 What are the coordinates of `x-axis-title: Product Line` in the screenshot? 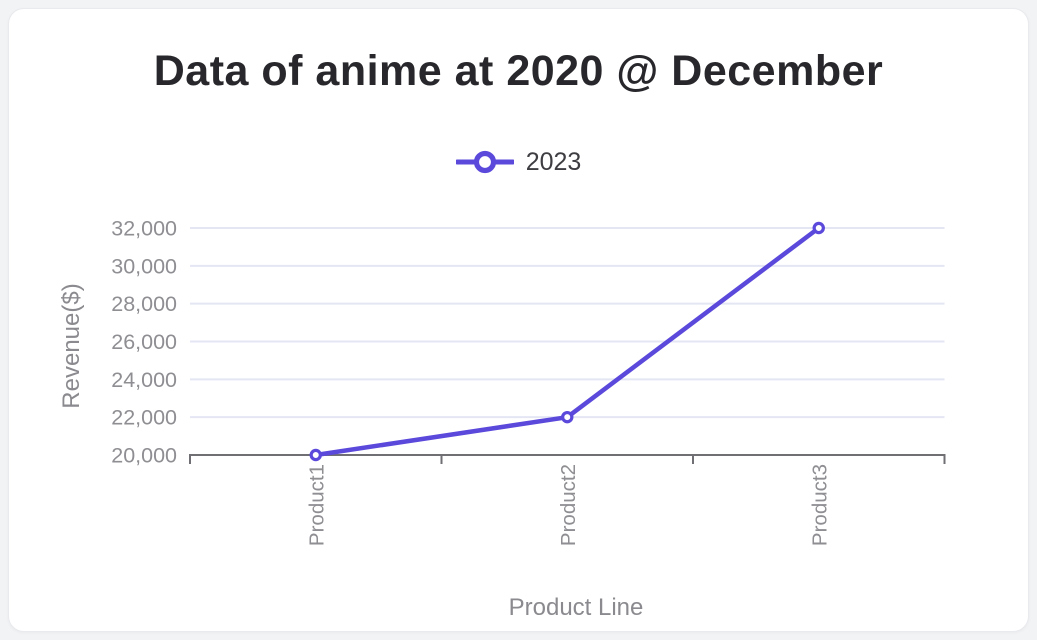 It's located at (576, 607).